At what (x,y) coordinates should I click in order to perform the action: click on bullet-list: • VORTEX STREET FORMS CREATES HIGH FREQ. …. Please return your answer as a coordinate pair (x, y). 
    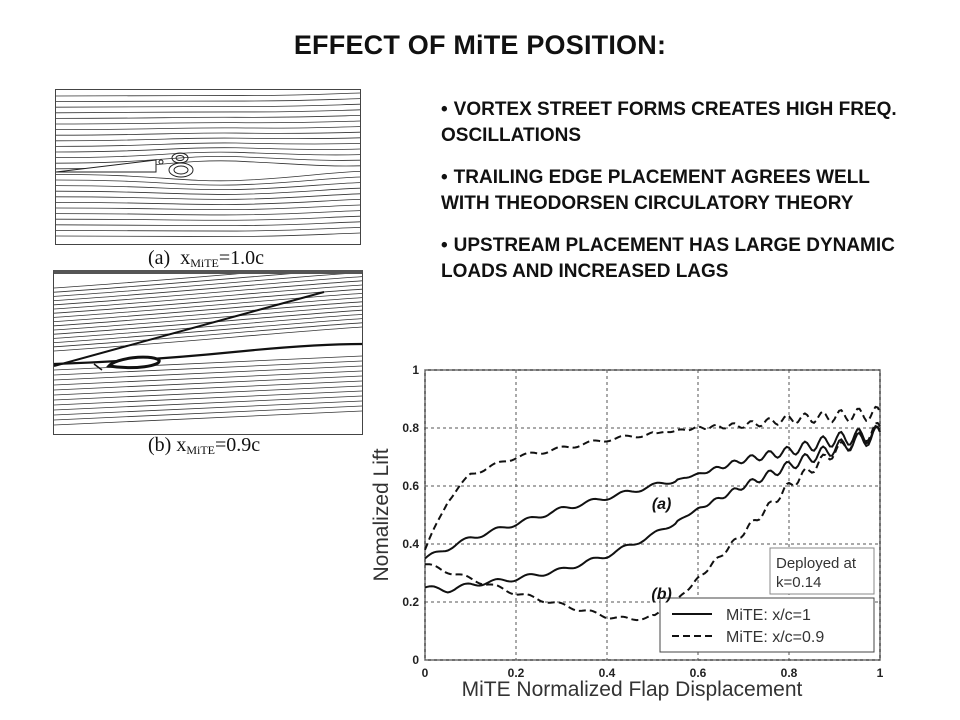
    Looking at the image, I should click on (676, 199).